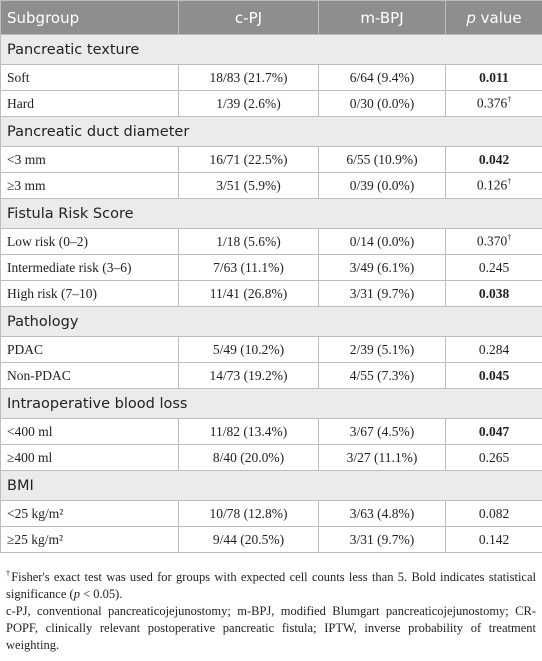 This screenshot has height=661, width=542. What do you see at coordinates (382, 431) in the screenshot?
I see `mbpj-cell: 3/67 (4.5%)` at bounding box center [382, 431].